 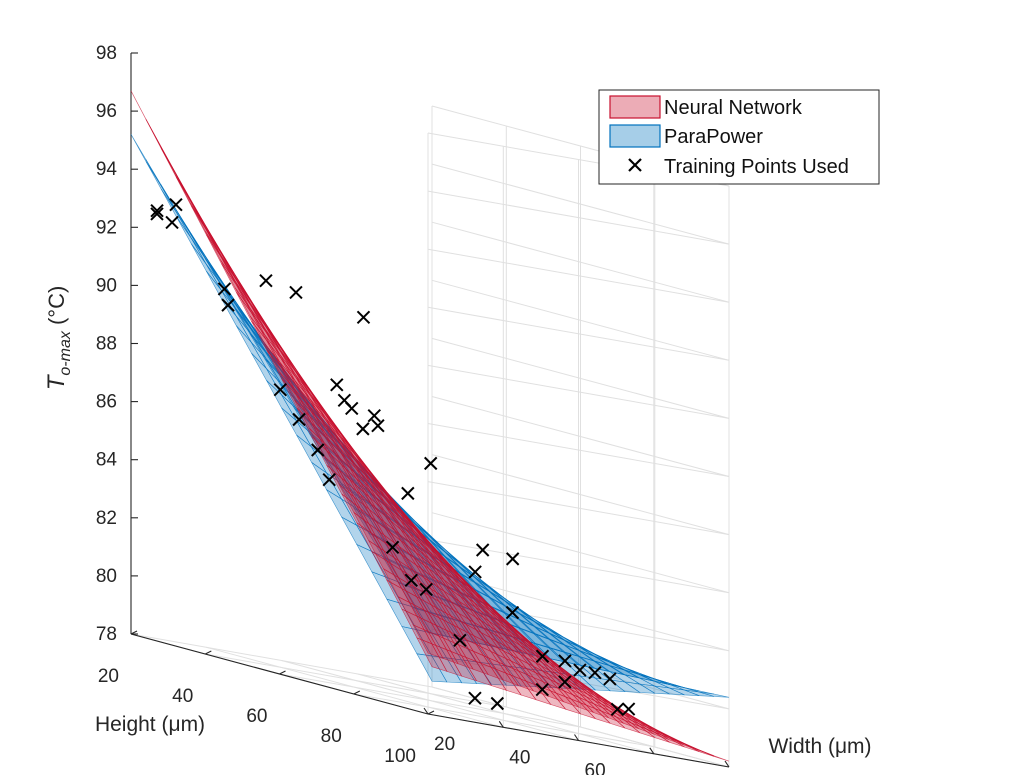 What do you see at coordinates (106, 402) in the screenshot?
I see `z-tick-label: 86` at bounding box center [106, 402].